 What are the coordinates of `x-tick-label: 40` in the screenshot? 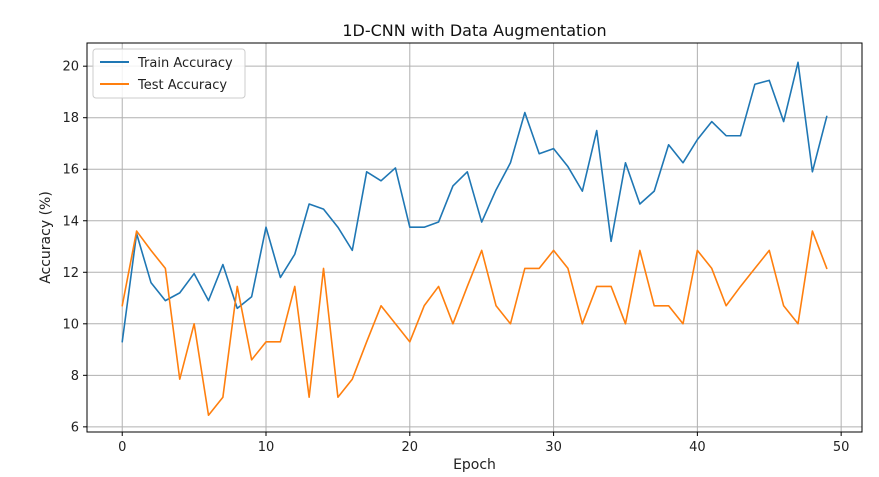 It's located at (697, 447).